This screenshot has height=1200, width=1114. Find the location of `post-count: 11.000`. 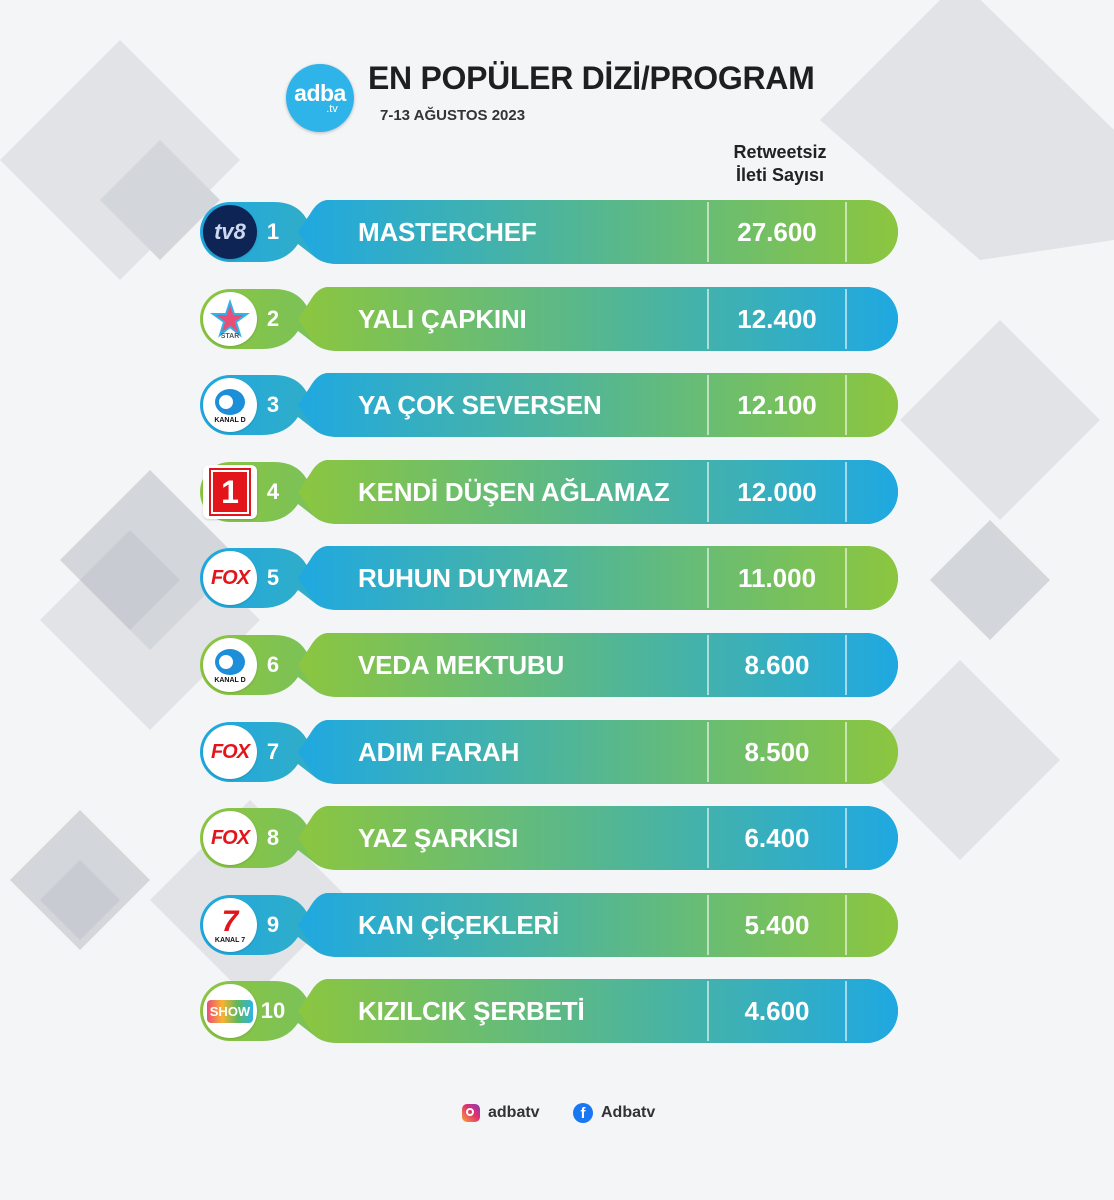

post-count: 11.000 is located at coordinates (777, 578).